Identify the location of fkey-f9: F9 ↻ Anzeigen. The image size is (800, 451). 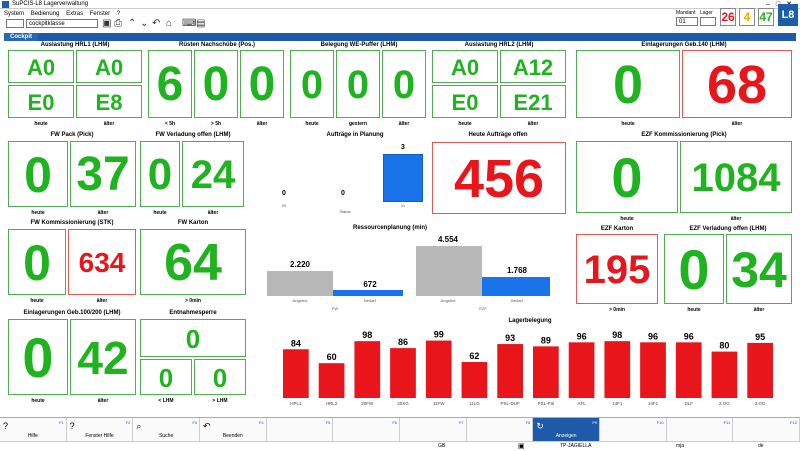
(566, 430).